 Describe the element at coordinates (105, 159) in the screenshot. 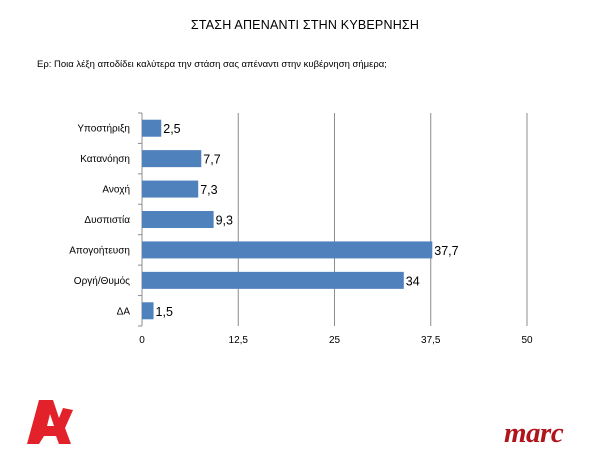

I see `category-label: Κατανόηση` at that location.